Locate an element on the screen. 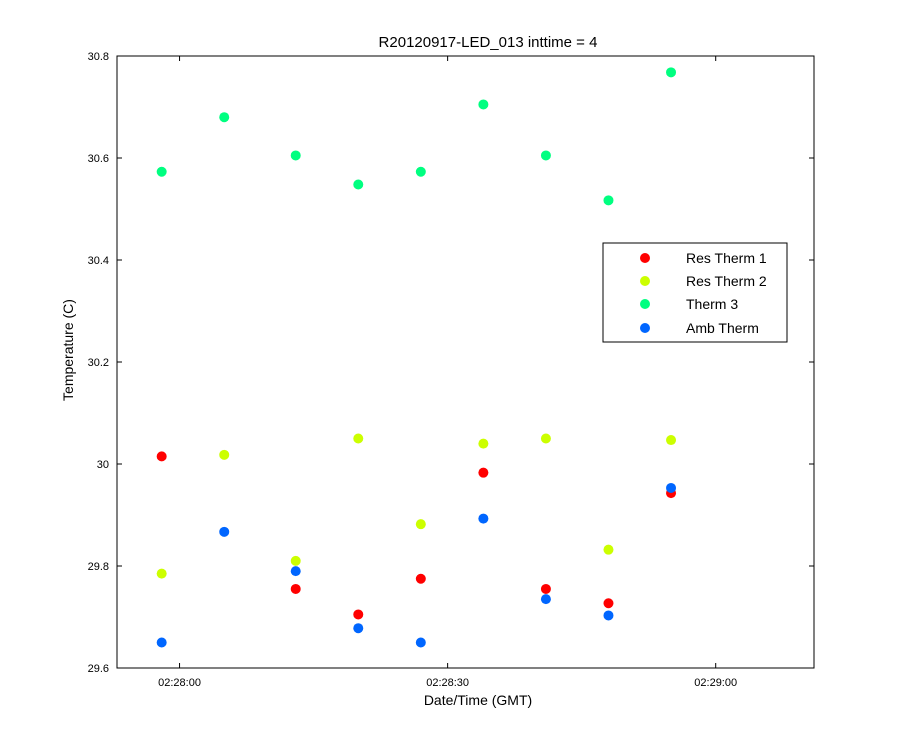 This screenshot has width=900, height=750. y-tick-label: 29.6 is located at coordinates (98, 669).